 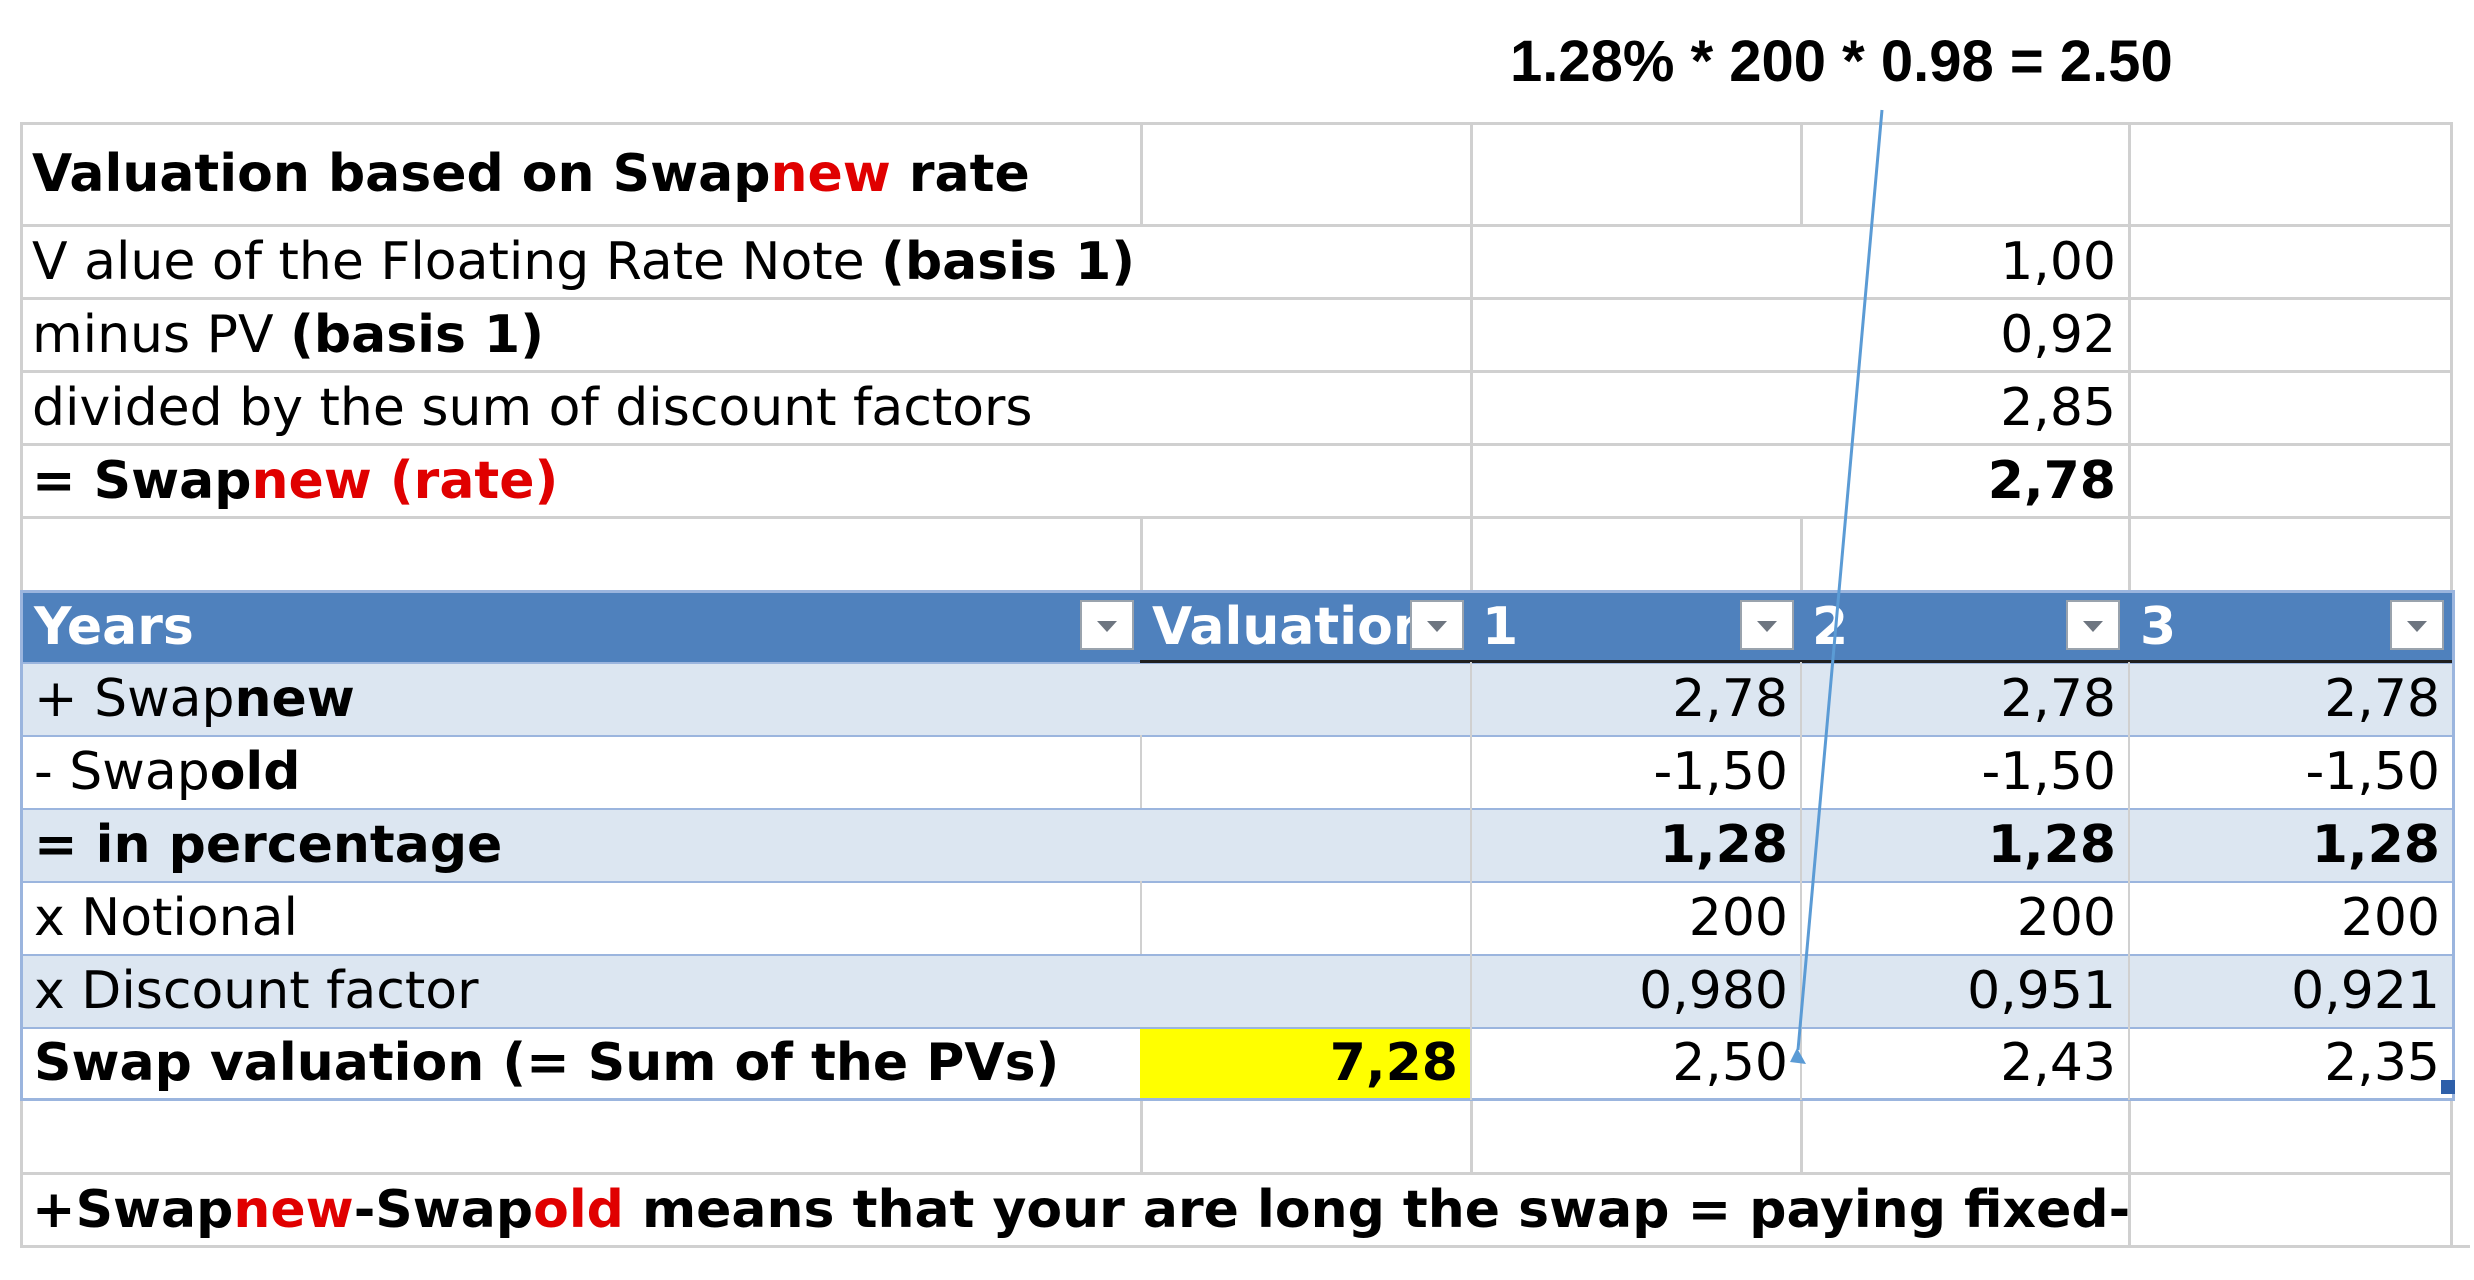 What do you see at coordinates (2365, 991) in the screenshot?
I see `row-discount-y3: 0,921` at bounding box center [2365, 991].